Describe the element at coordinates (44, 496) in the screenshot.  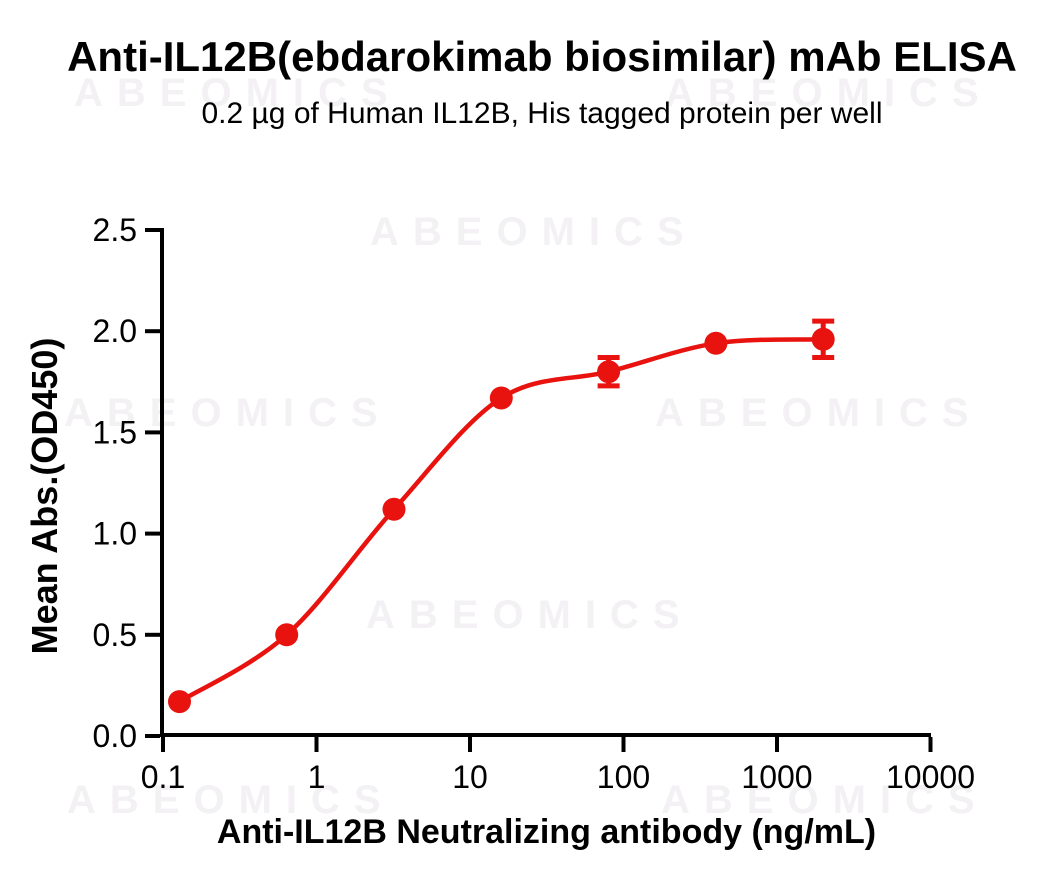
I see `y-axis-title: Mean Abs.(OD450)` at that location.